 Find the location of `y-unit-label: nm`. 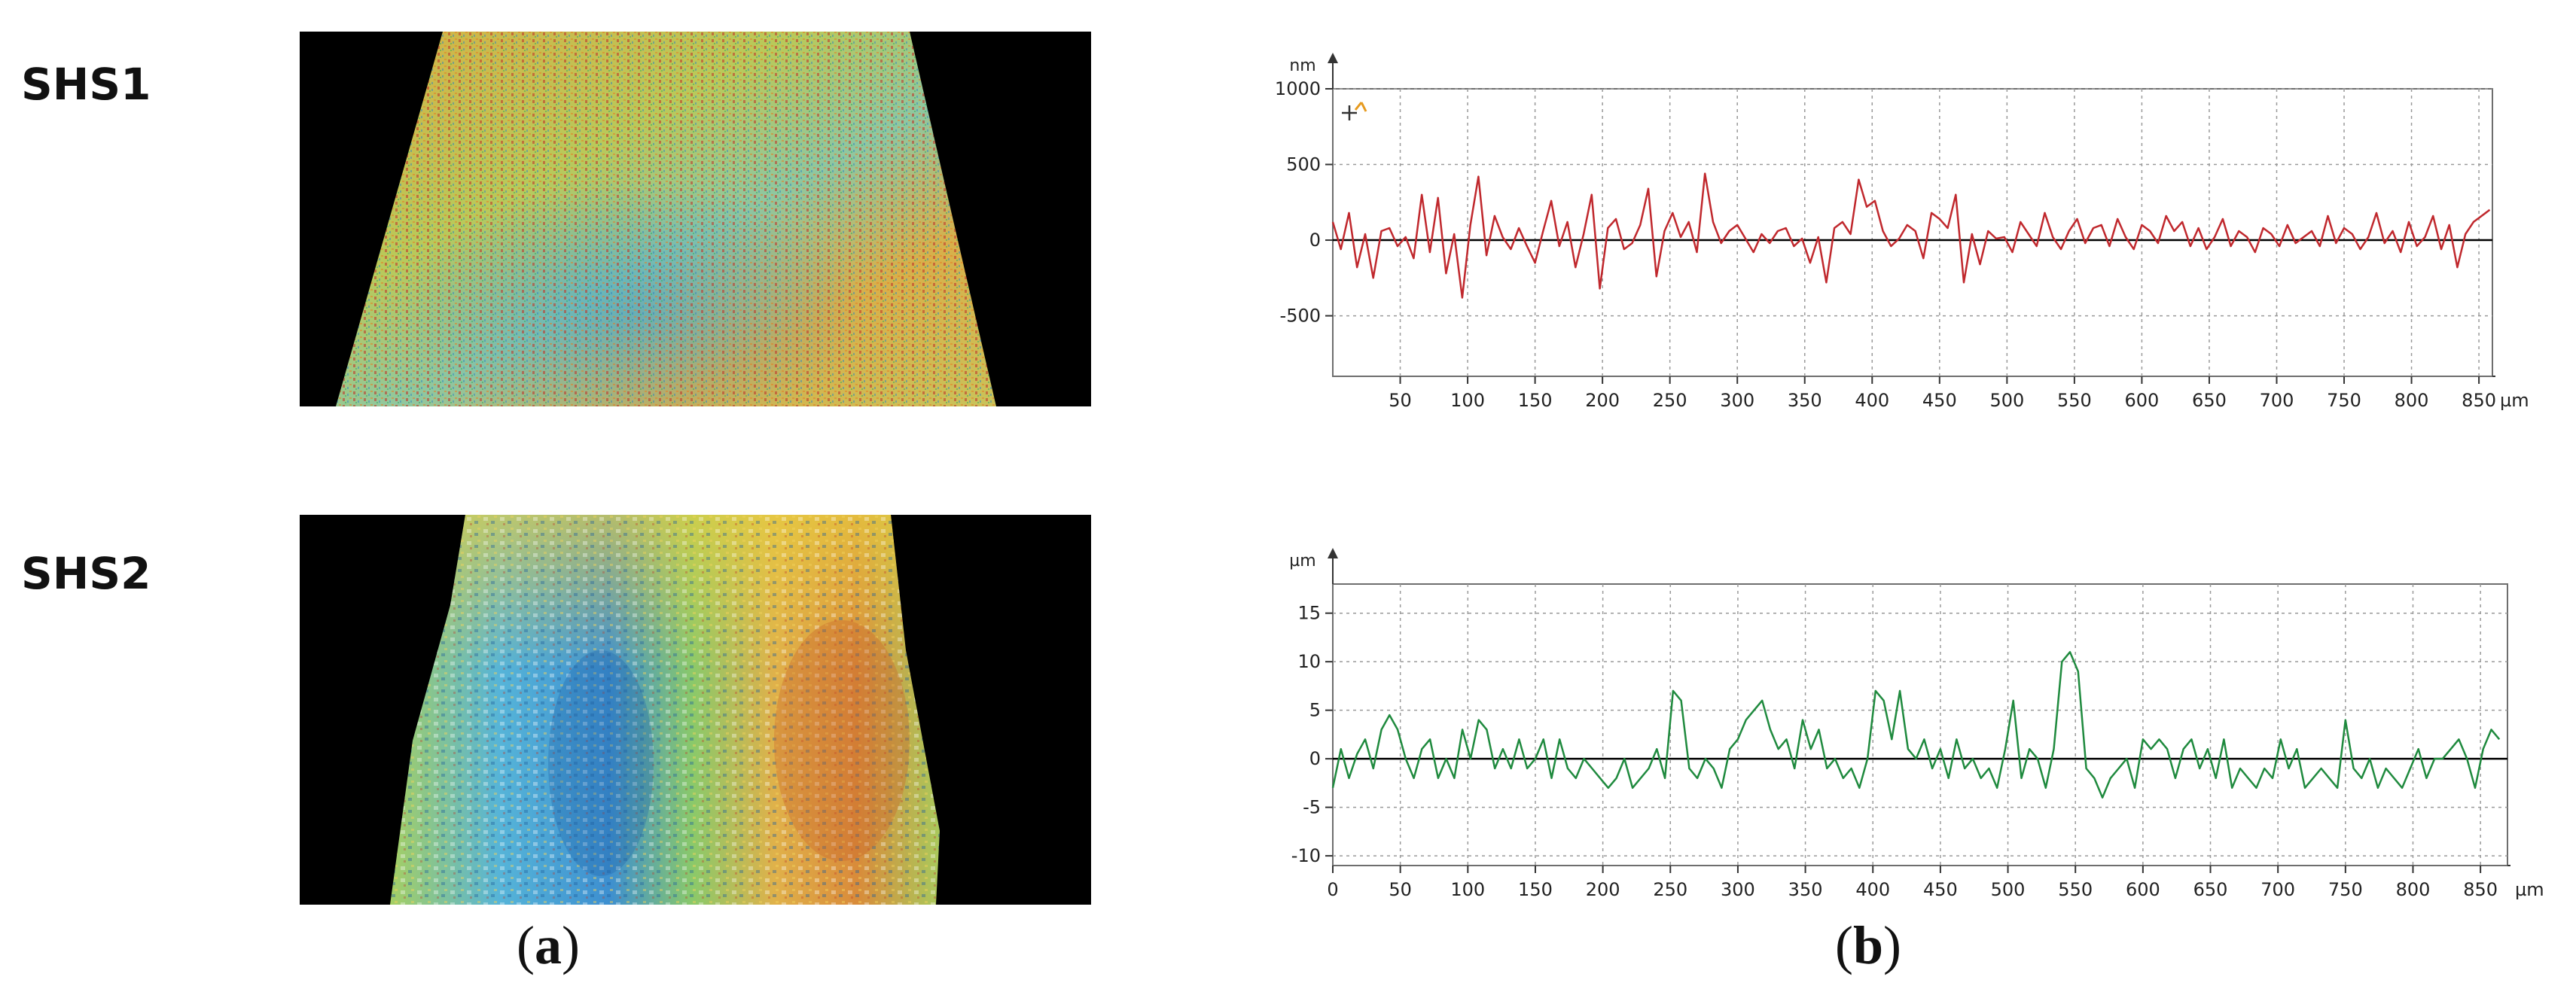

y-unit-label: nm is located at coordinates (1302, 65).